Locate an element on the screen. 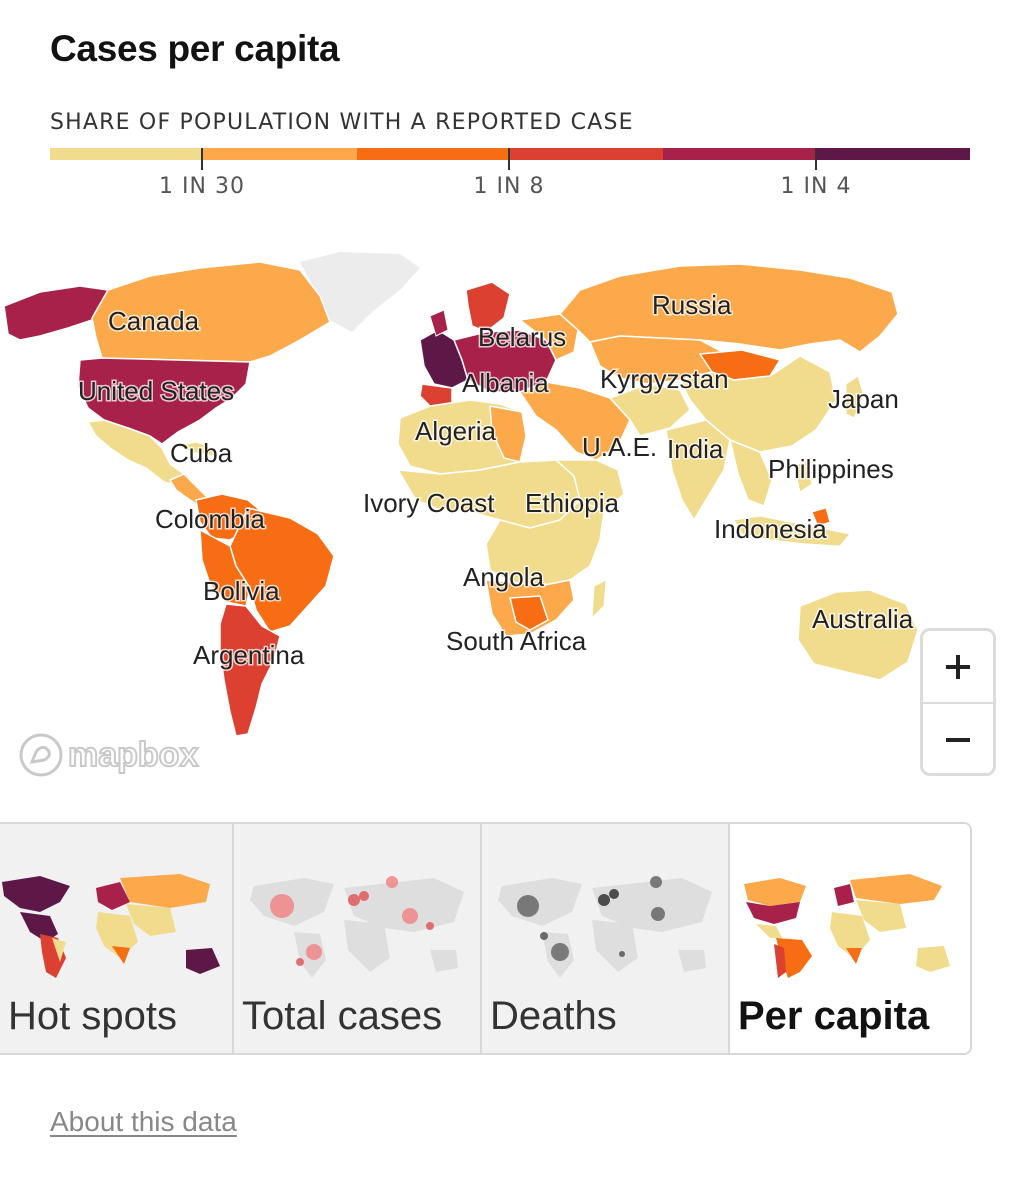 This screenshot has height=1200, width=1018. alaska-shape is located at coordinates (56, 313).